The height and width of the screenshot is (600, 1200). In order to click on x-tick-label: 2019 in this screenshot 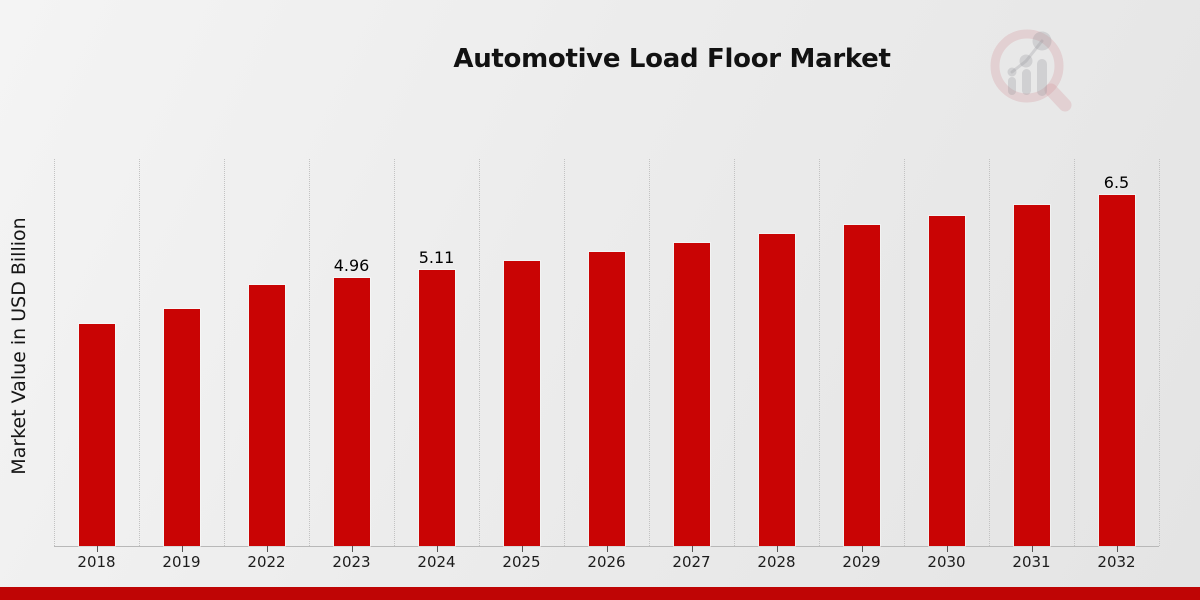, I will do `click(181, 562)`.